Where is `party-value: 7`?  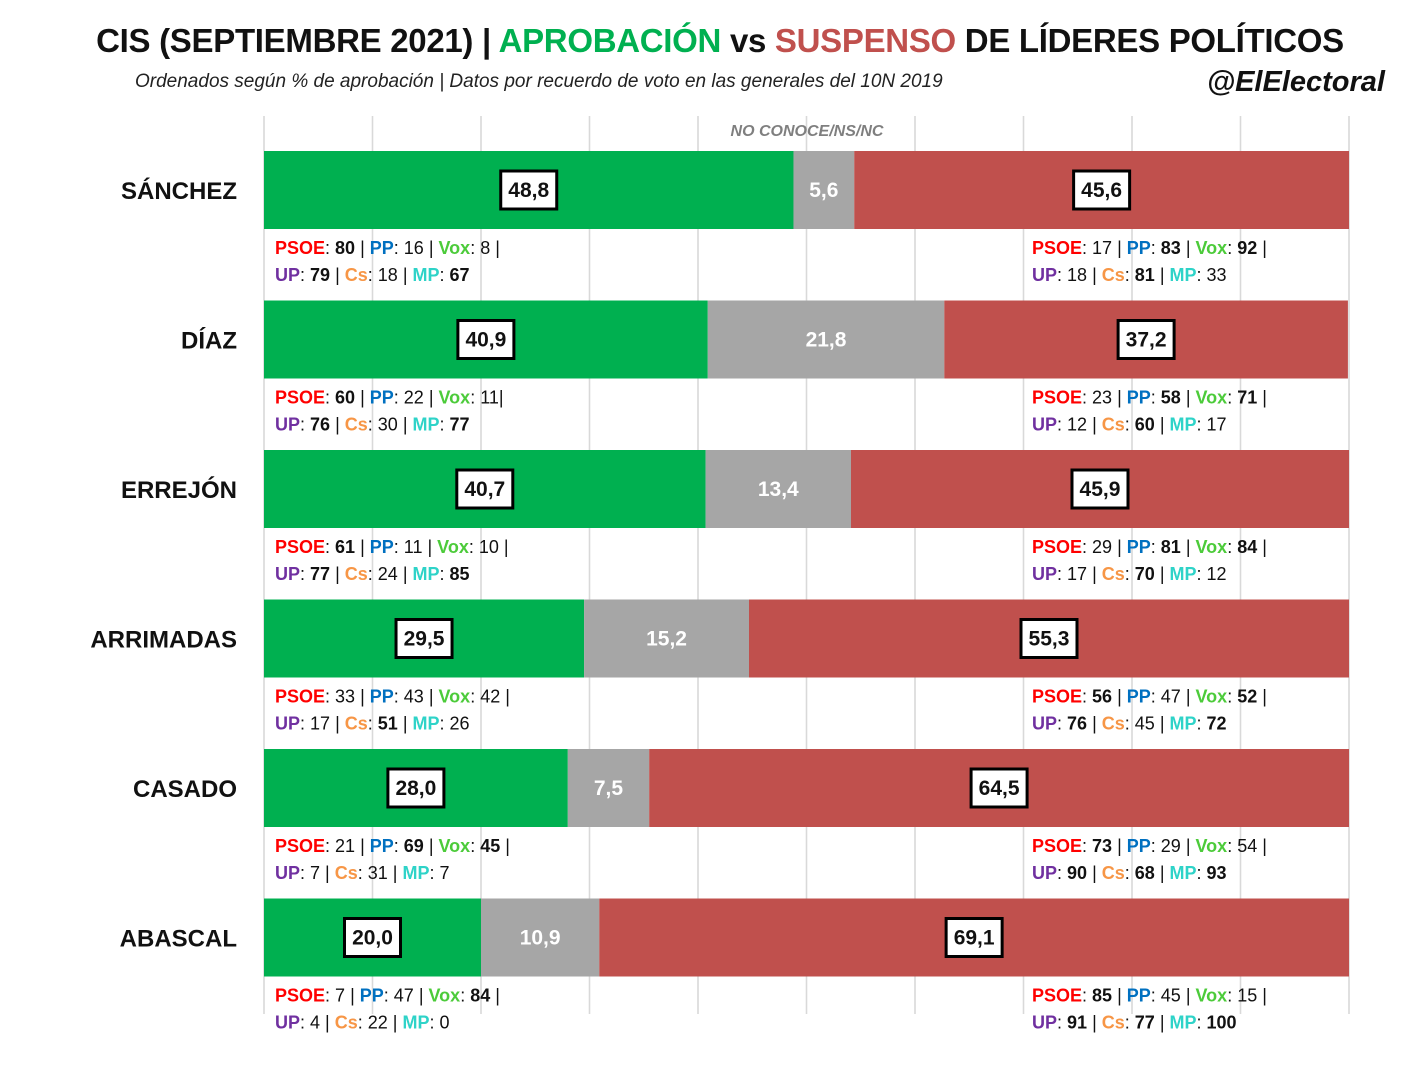
party-value: 7 is located at coordinates (340, 996).